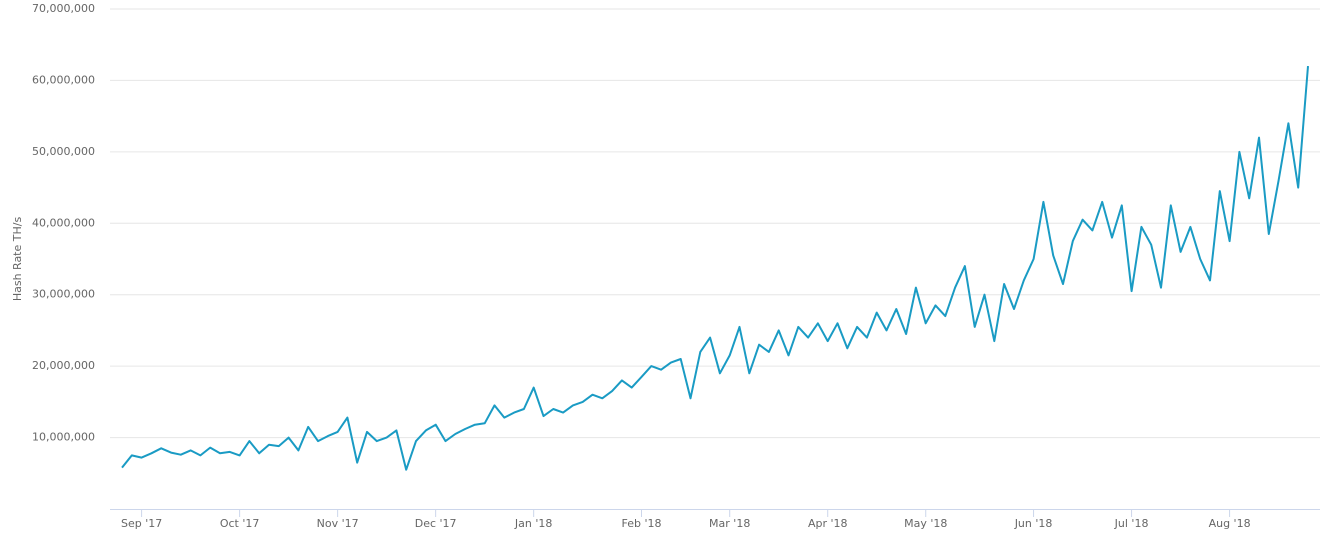  What do you see at coordinates (17, 259) in the screenshot?
I see `y-axis-label: Hash Rate TH/s` at bounding box center [17, 259].